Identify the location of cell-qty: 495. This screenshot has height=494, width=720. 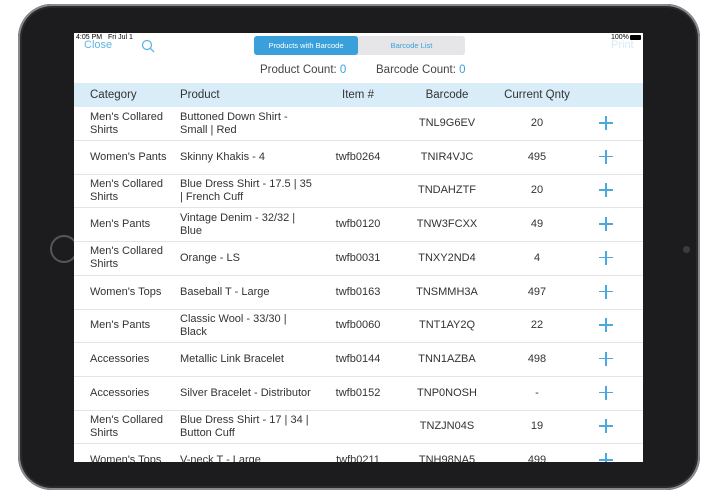
(537, 157).